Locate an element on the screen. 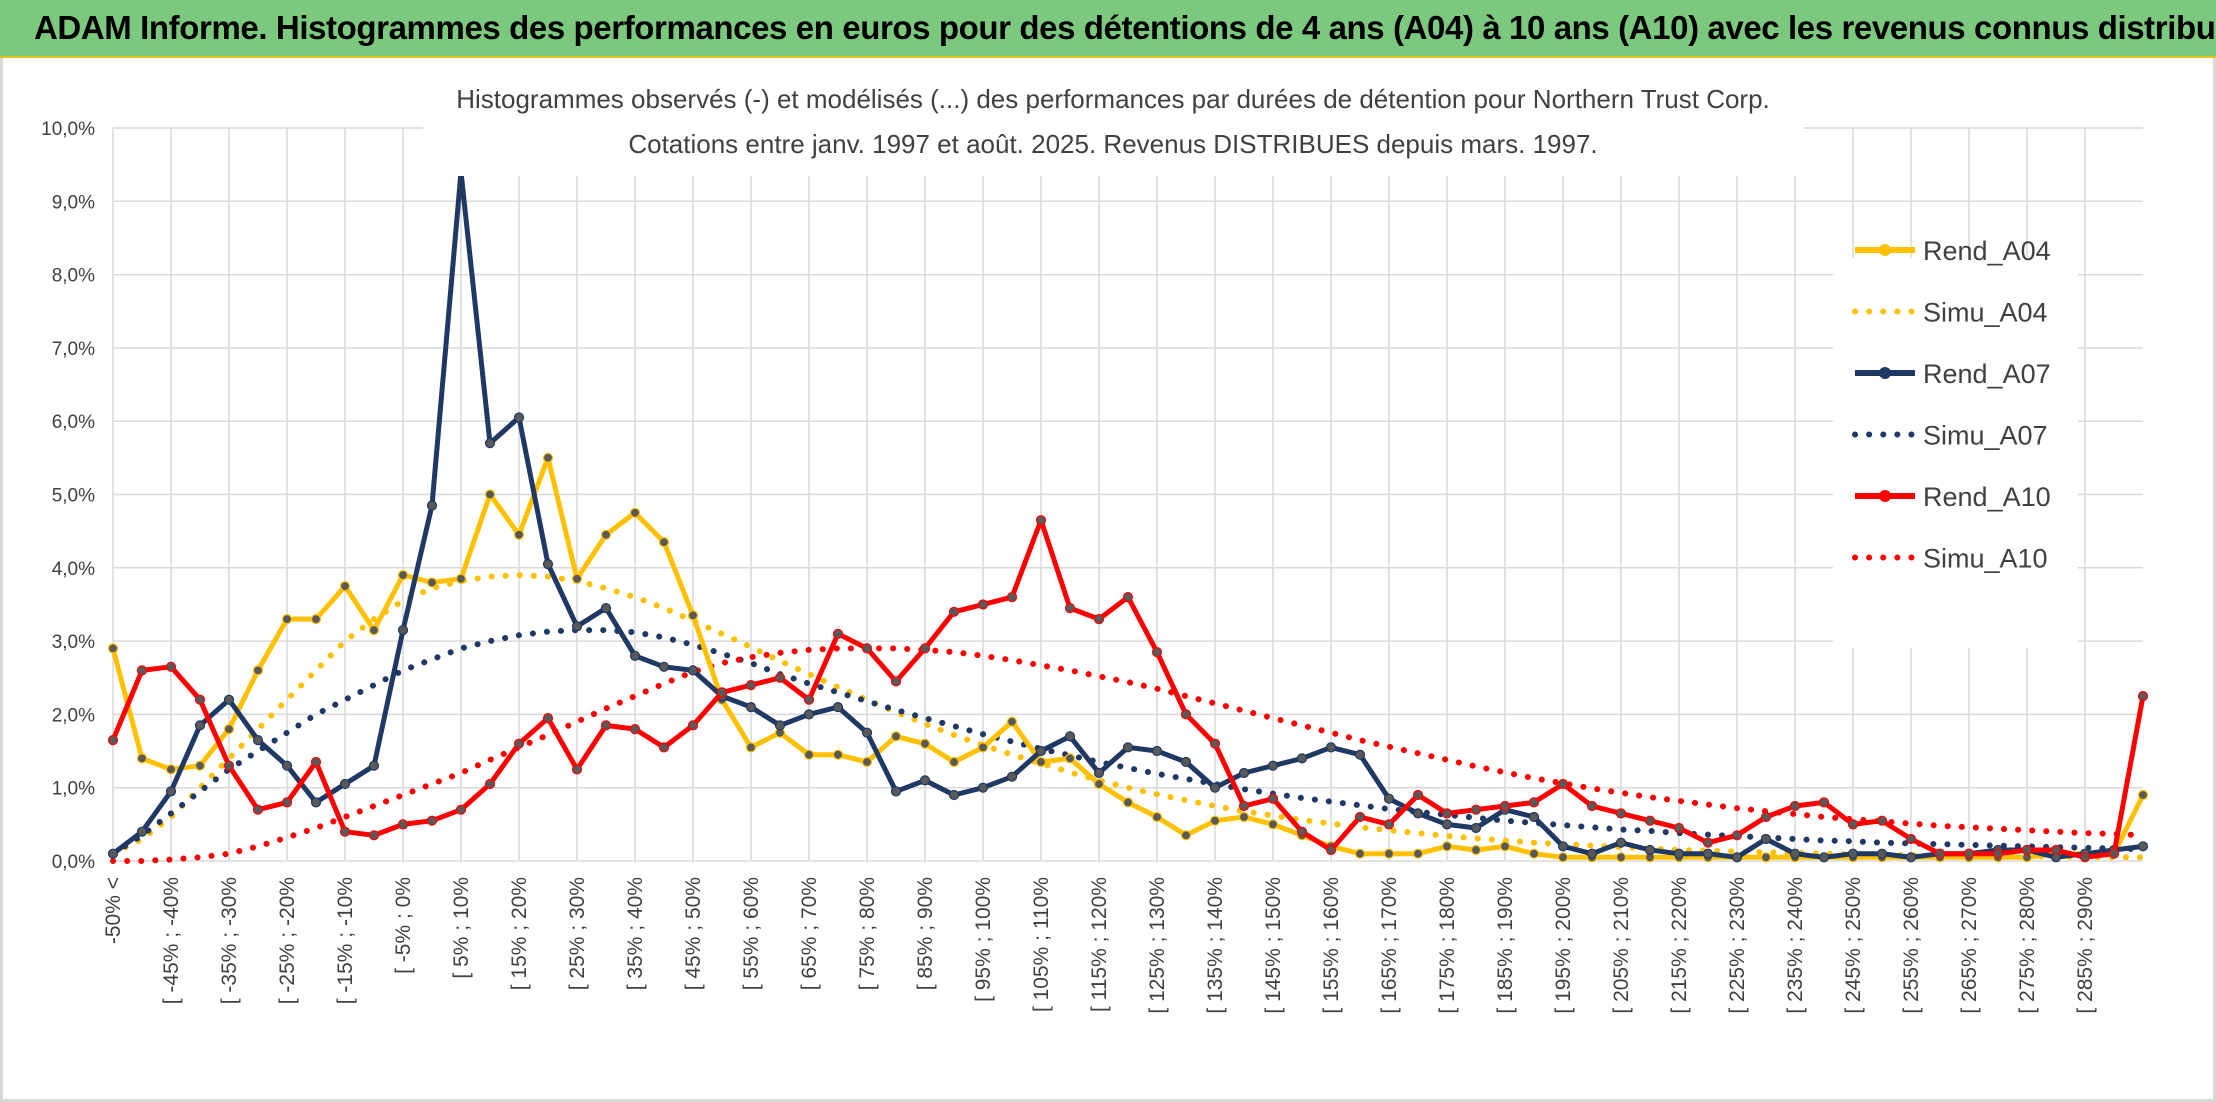 Image resolution: width=2216 pixels, height=1102 pixels. legend-label: Simu_A04 is located at coordinates (1985, 313).